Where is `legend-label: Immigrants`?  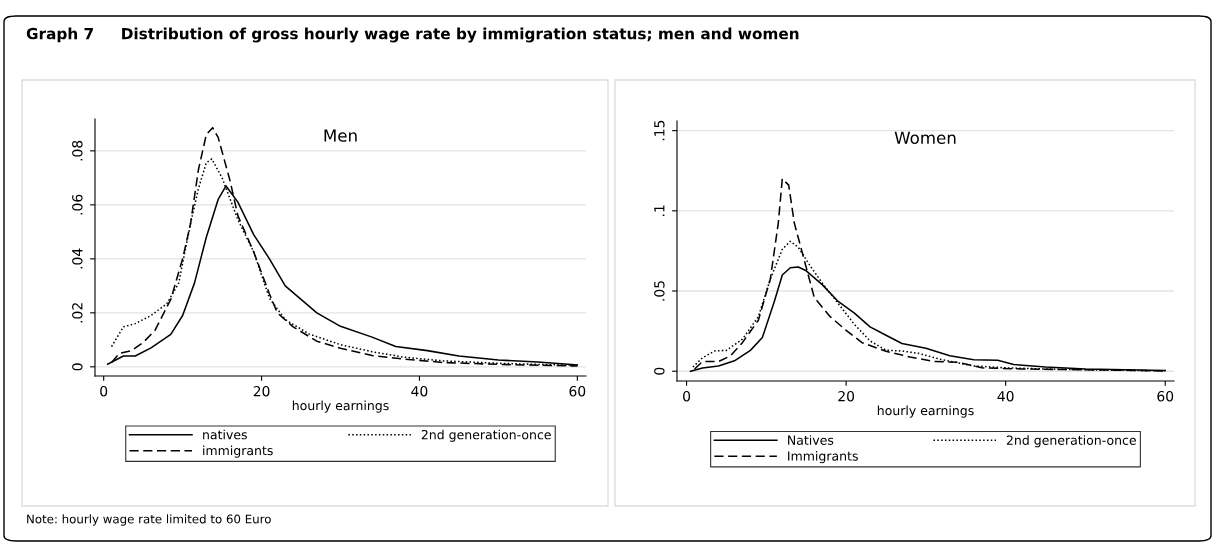
legend-label: Immigrants is located at coordinates (823, 457).